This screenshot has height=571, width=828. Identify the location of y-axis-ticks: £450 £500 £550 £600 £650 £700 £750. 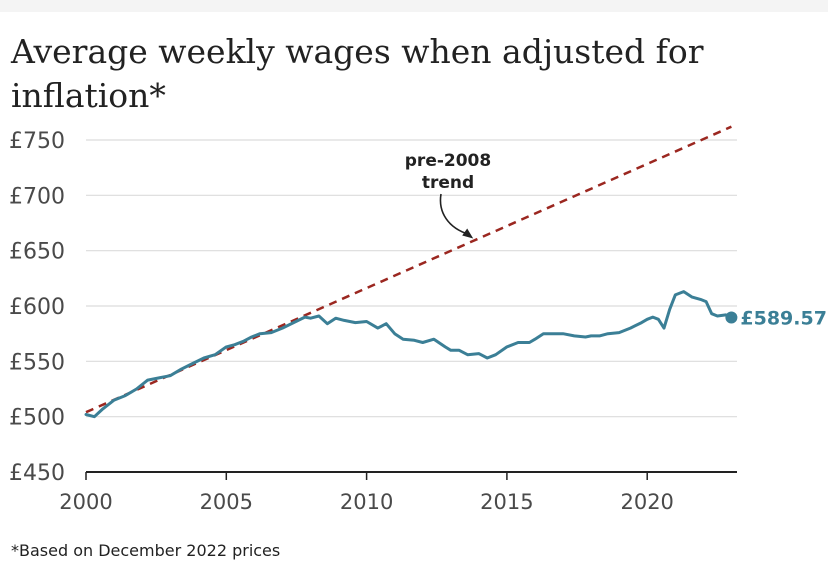
(37, 307).